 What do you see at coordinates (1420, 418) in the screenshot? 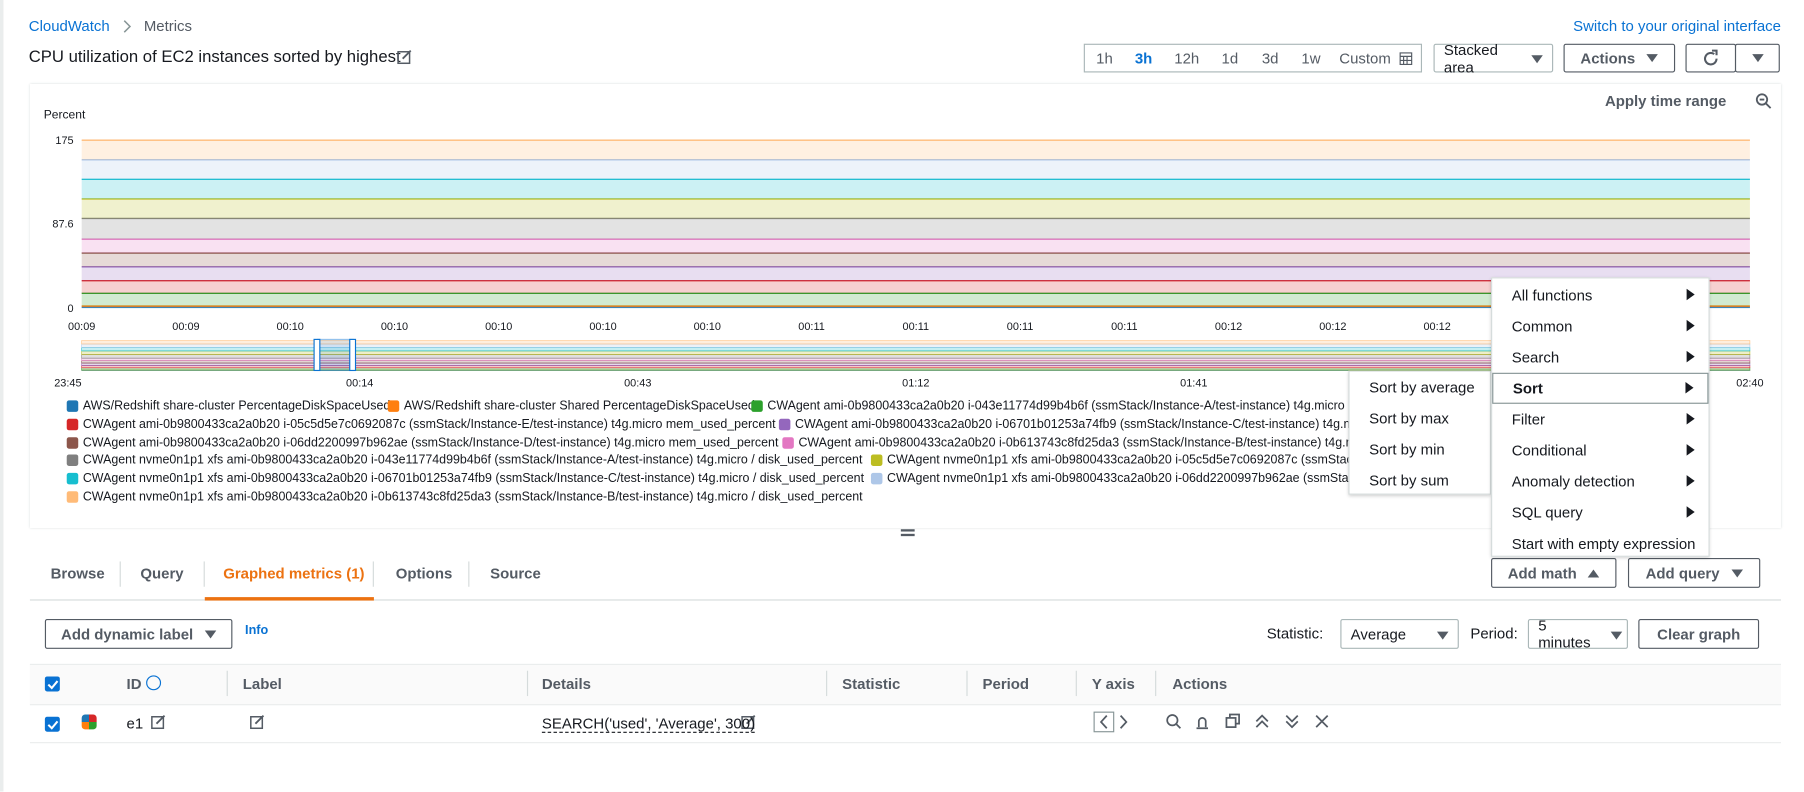
I see `submenu-item: Sort by max` at bounding box center [1420, 418].